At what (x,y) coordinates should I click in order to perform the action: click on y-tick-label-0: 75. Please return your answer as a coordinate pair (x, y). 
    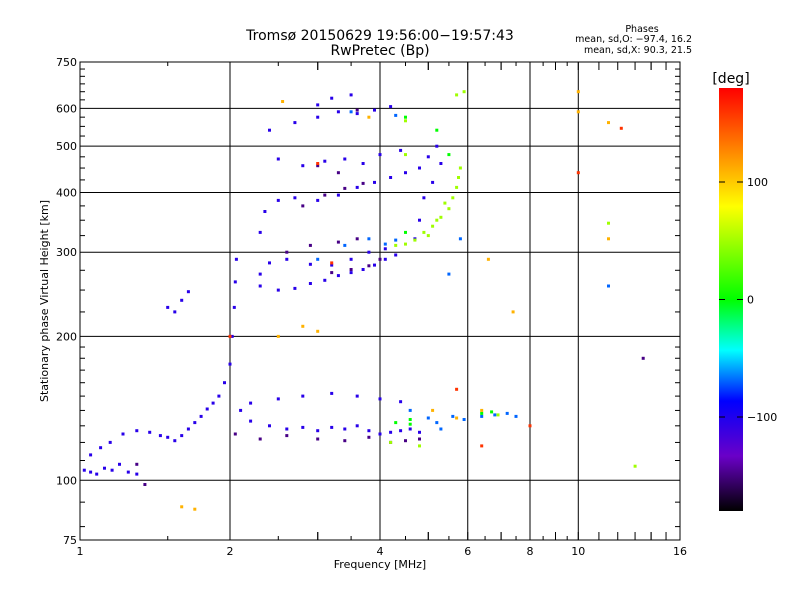
    Looking at the image, I should click on (70, 540).